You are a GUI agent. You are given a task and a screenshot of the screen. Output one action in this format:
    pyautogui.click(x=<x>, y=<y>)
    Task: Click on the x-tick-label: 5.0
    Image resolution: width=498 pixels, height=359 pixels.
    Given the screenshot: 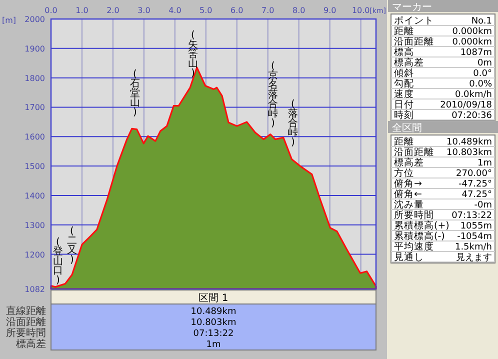 What is the action you would take?
    pyautogui.click(x=206, y=10)
    